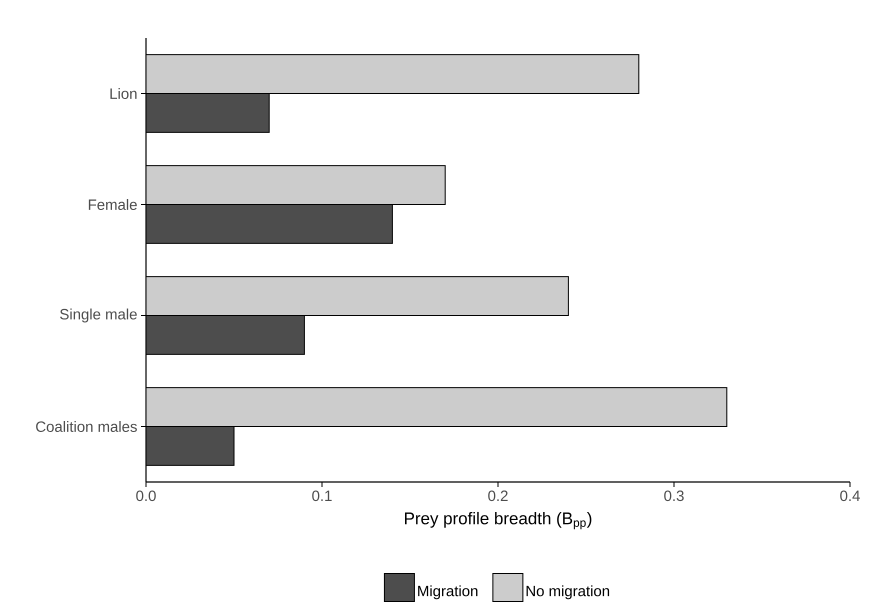 The height and width of the screenshot is (604, 872). Describe the element at coordinates (123, 93) in the screenshot. I see `y-tick-label: Lion` at that location.